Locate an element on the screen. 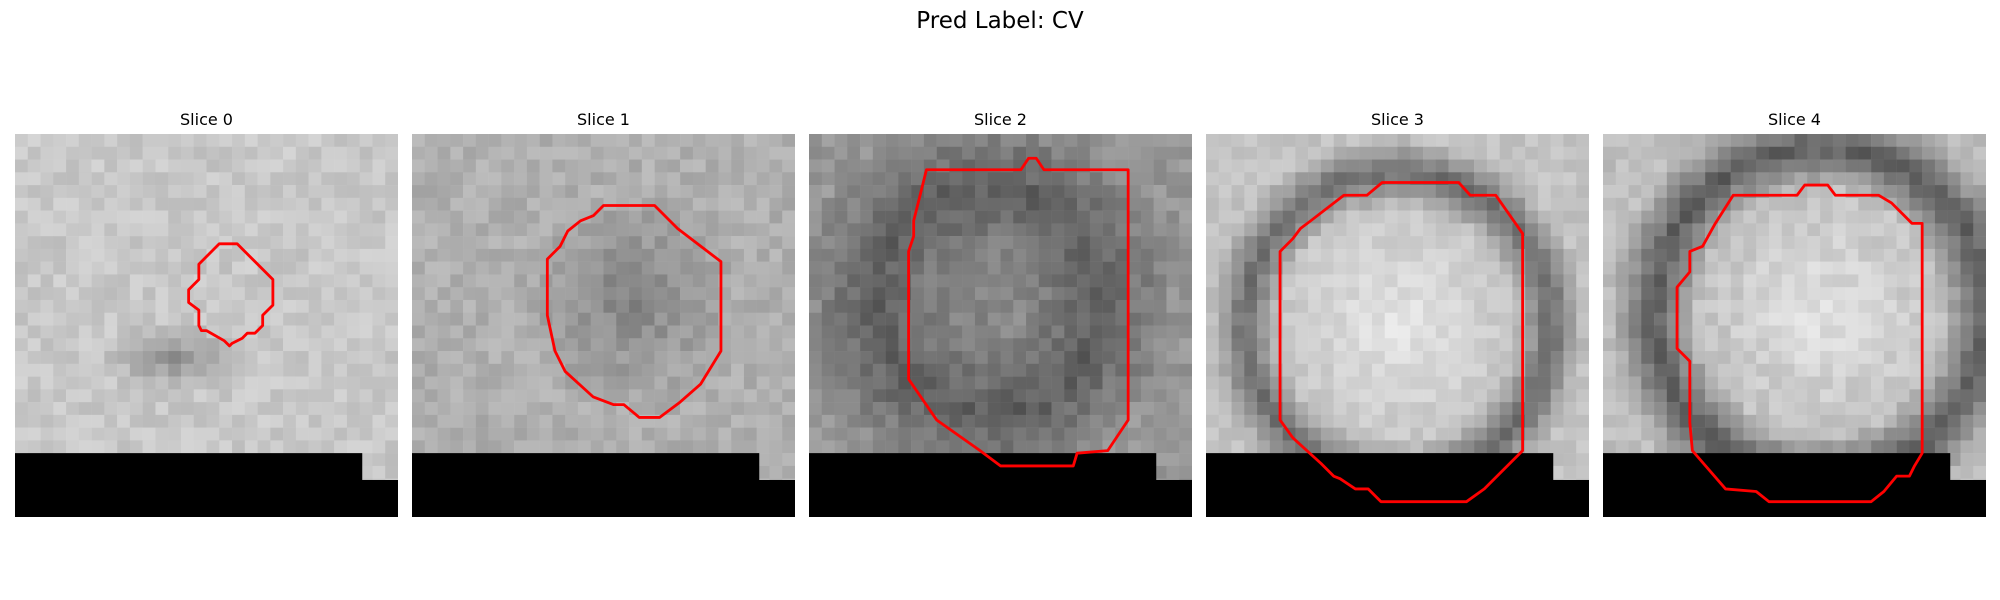  slice-title: Slice 4 is located at coordinates (1794, 119).